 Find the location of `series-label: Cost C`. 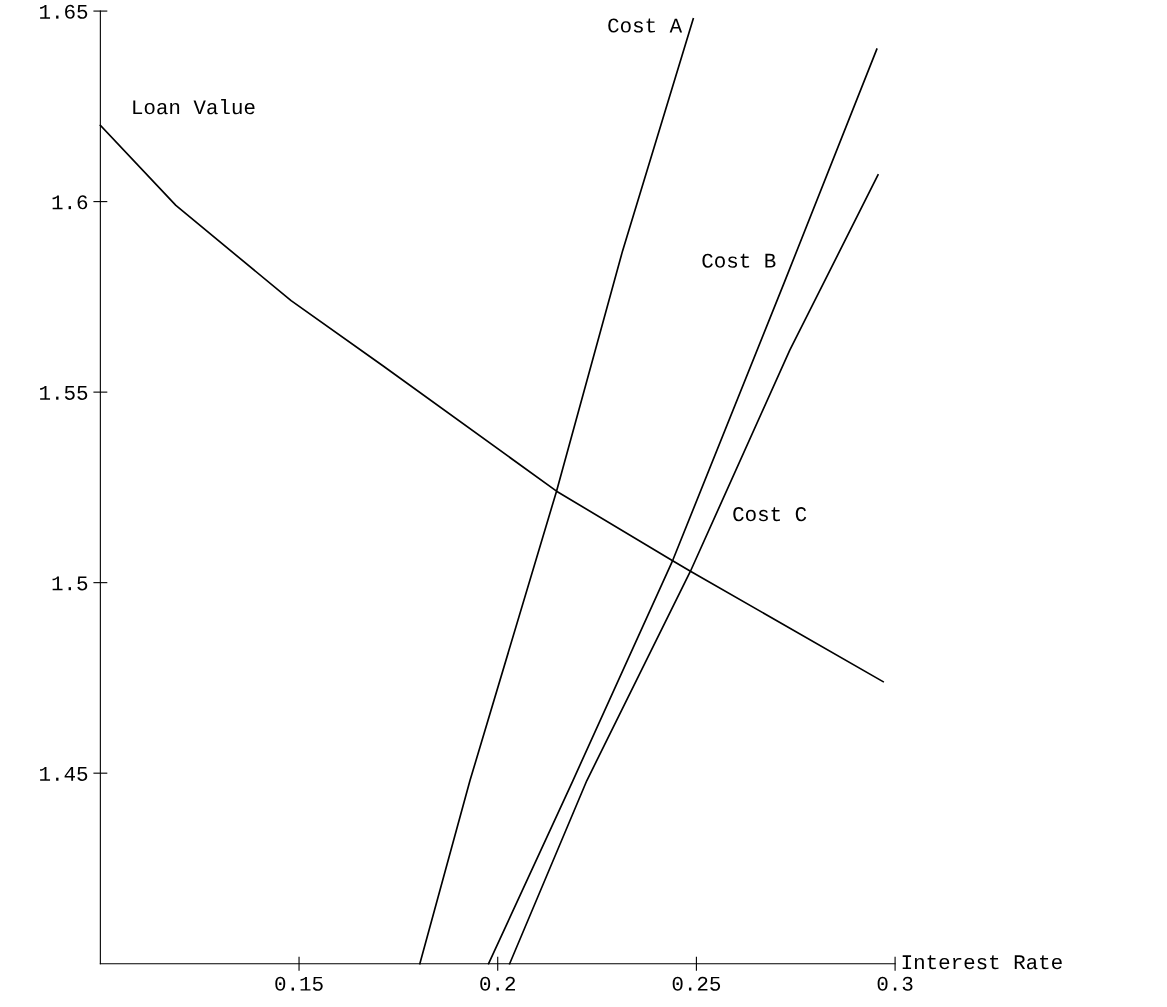

series-label: Cost C is located at coordinates (770, 514).